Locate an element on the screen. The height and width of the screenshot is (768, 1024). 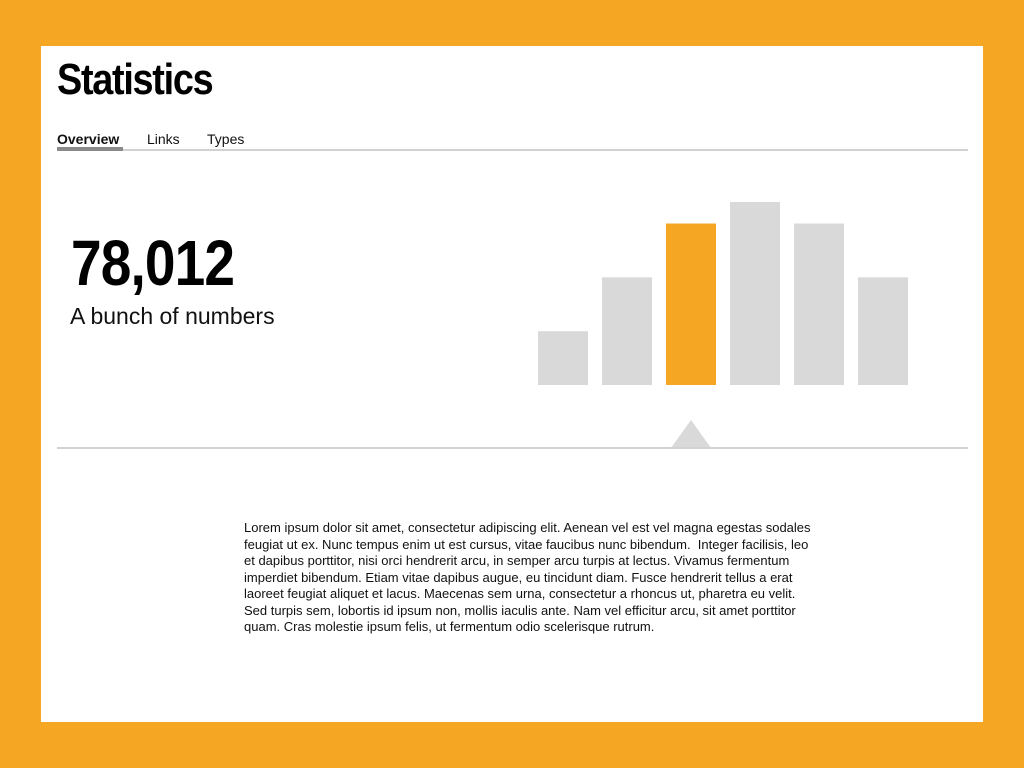
active-tab-indicator is located at coordinates (90, 149).